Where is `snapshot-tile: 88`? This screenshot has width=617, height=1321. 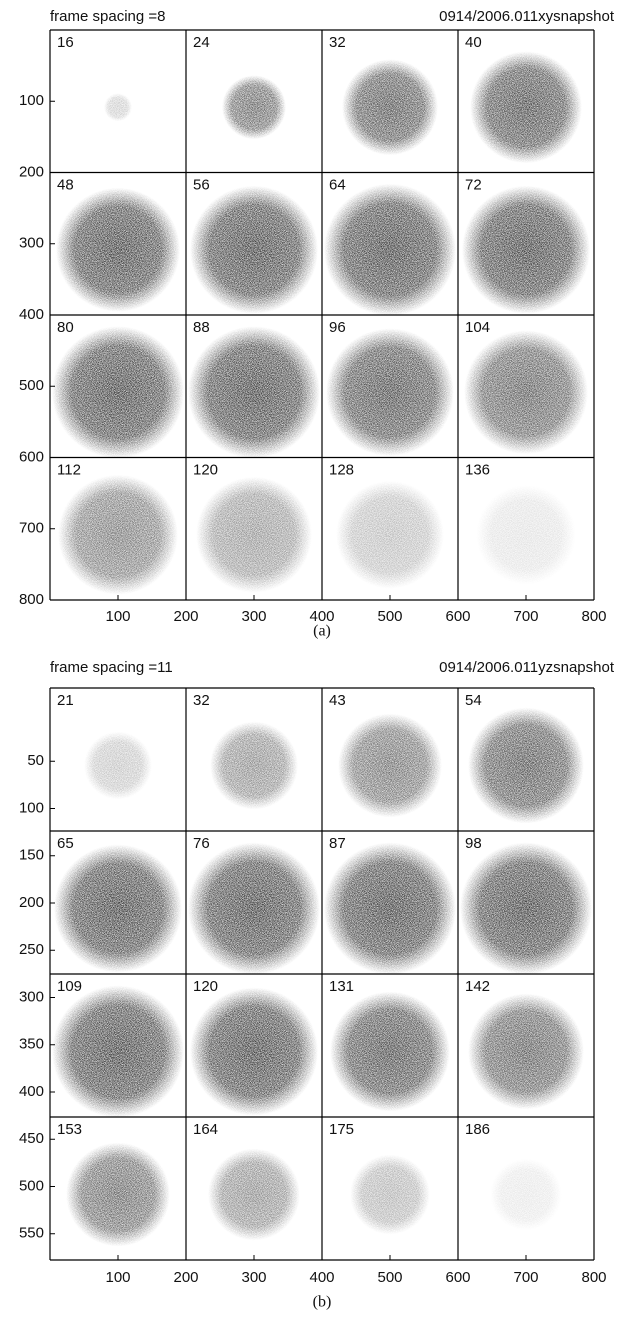
snapshot-tile: 88 is located at coordinates (254, 387).